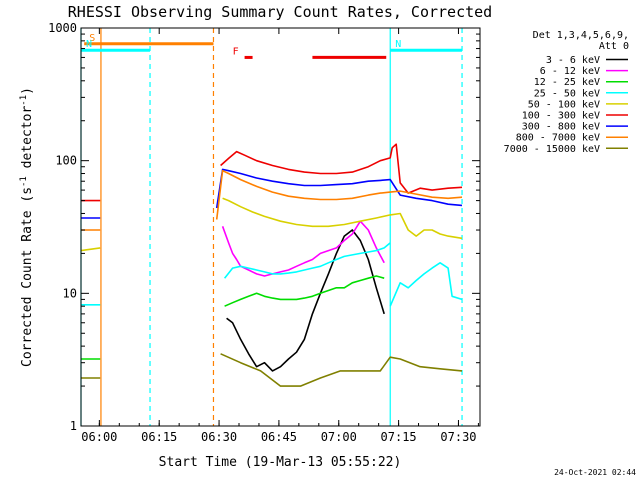 The width and height of the screenshot is (640, 480). What do you see at coordinates (24, 100) in the screenshot?
I see `y-axis-label-sup2: -1` at bounding box center [24, 100].